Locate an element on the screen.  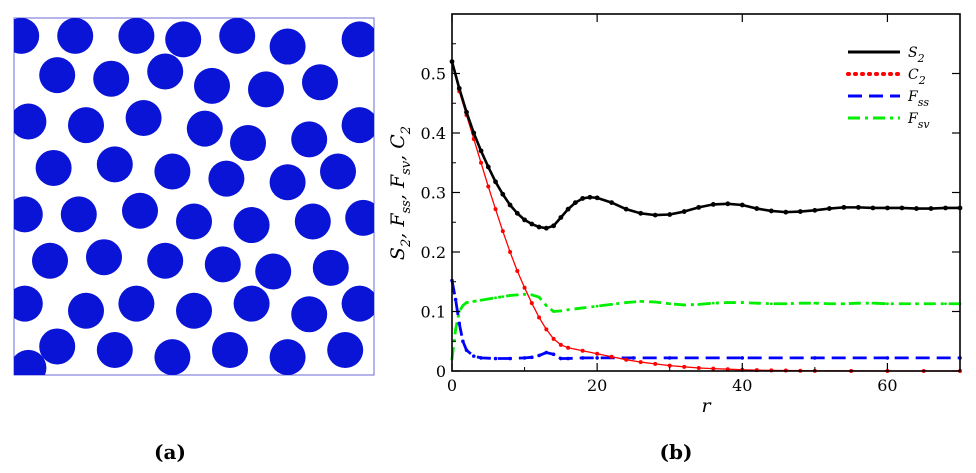
y-tick-label: 0 is located at coordinates (441, 371).